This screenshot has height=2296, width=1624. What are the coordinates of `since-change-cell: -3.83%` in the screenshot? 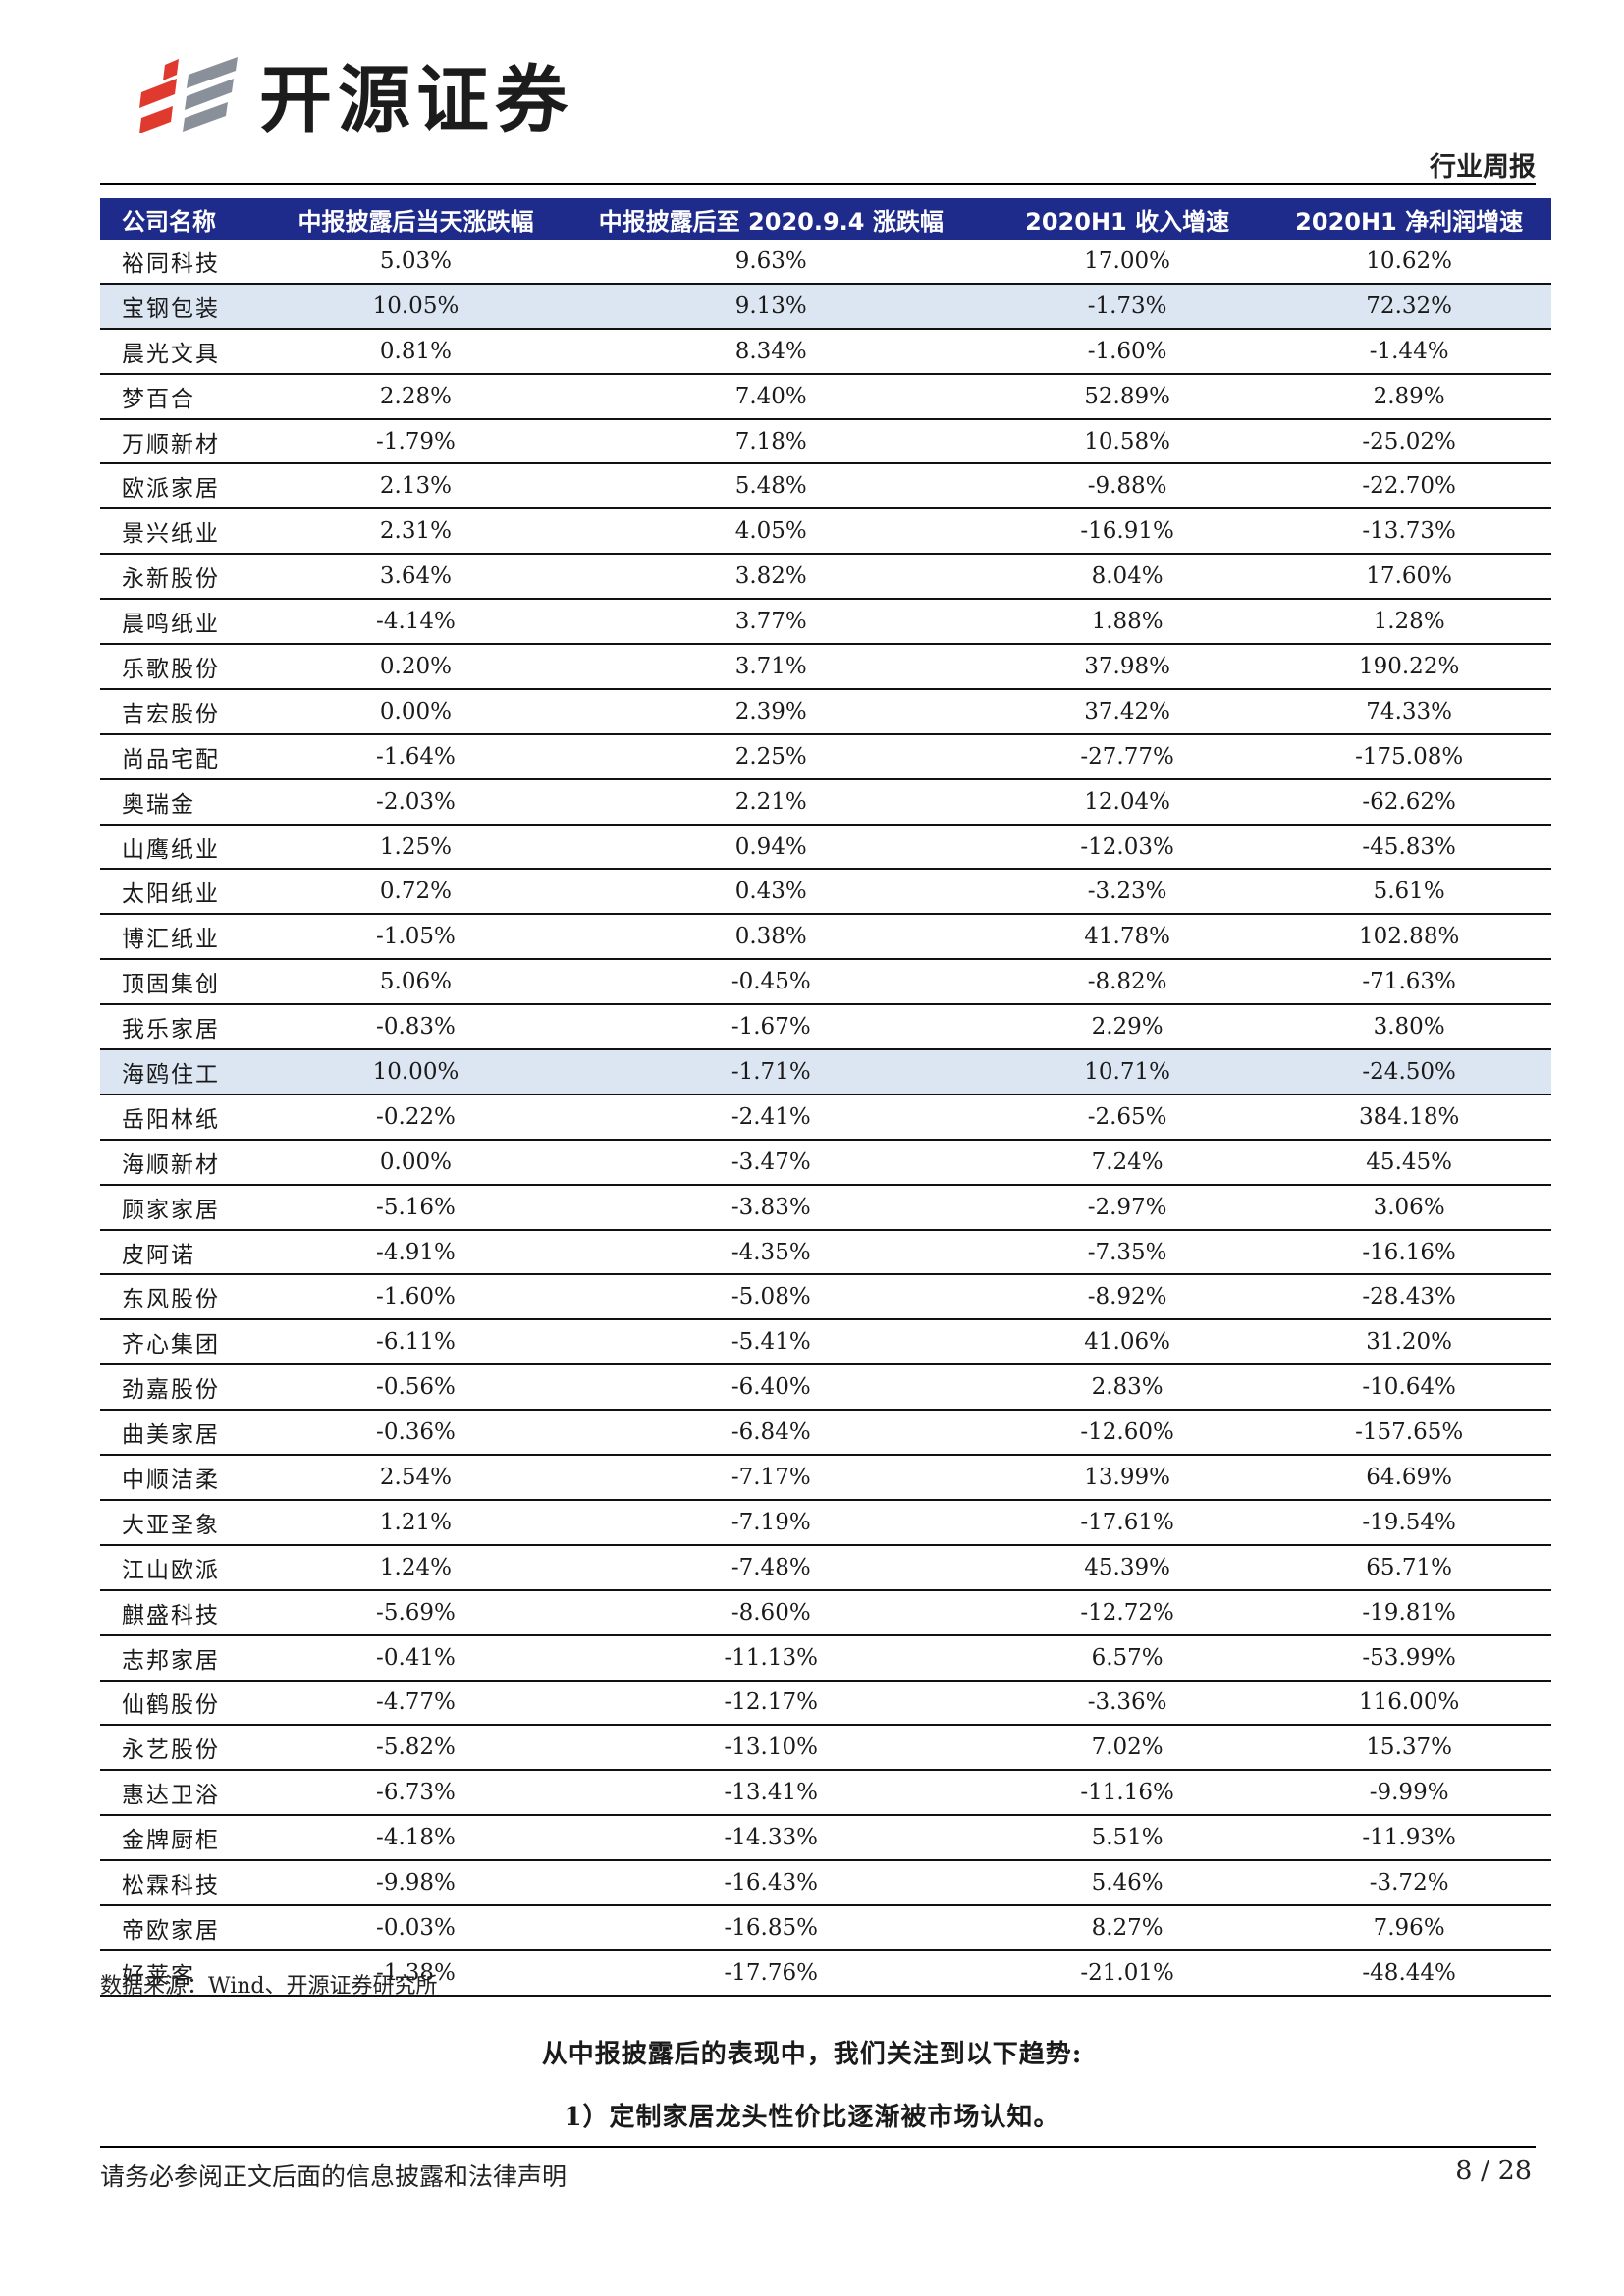 It's located at (771, 1207).